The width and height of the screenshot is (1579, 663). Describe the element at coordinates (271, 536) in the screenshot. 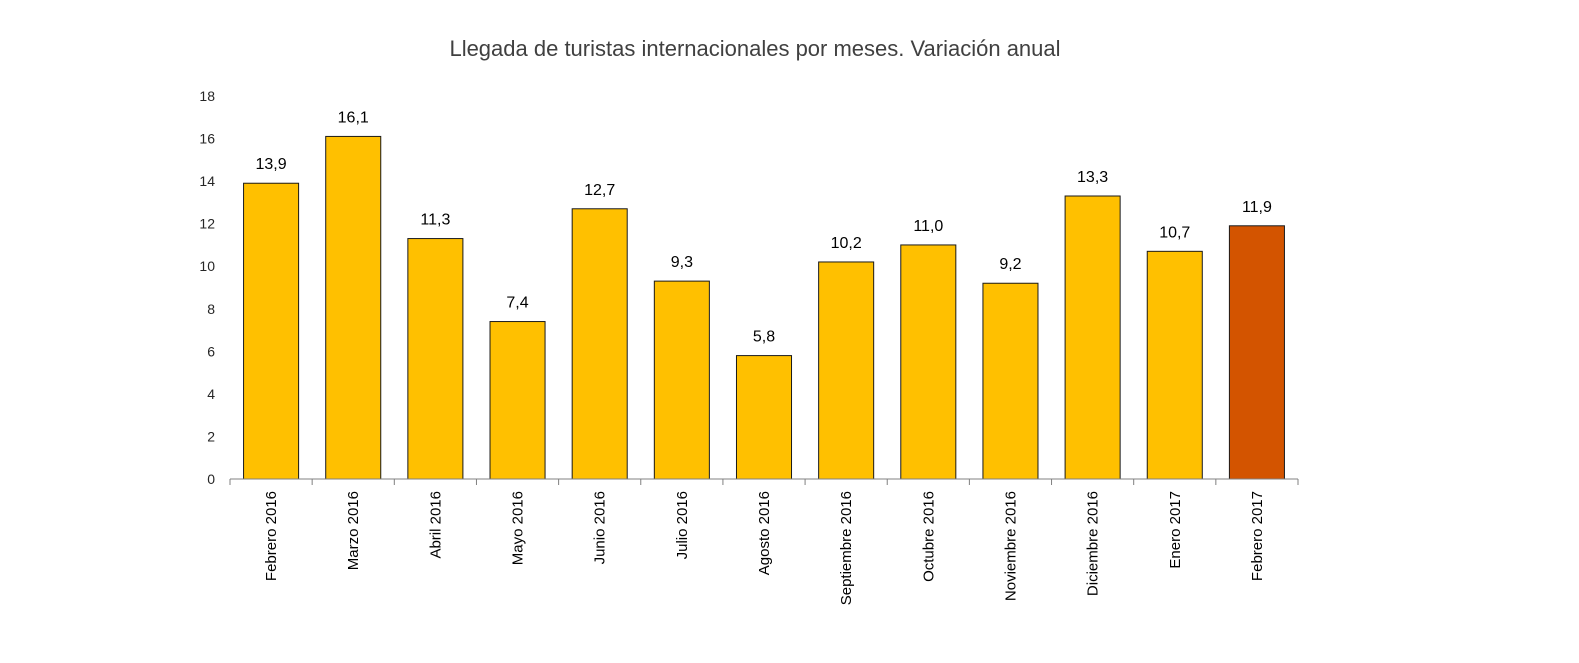

I see `x-tick-label: Febrero 2016` at that location.